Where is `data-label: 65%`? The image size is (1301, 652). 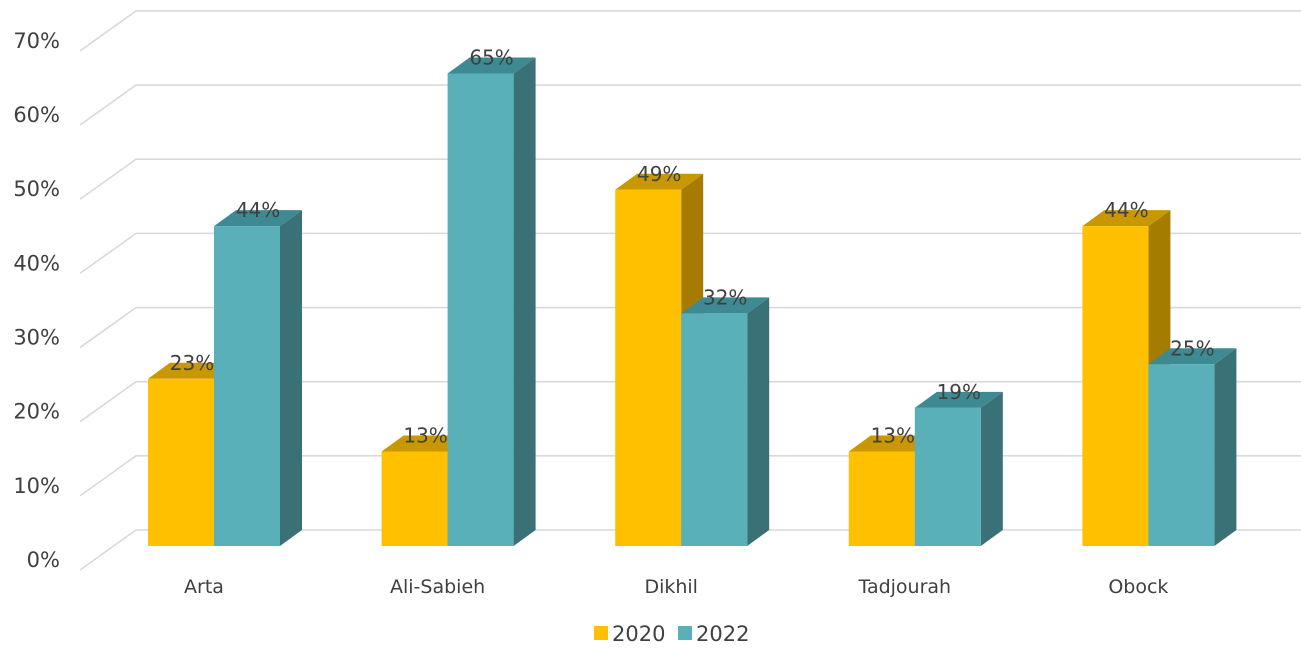
data-label: 65% is located at coordinates (491, 57).